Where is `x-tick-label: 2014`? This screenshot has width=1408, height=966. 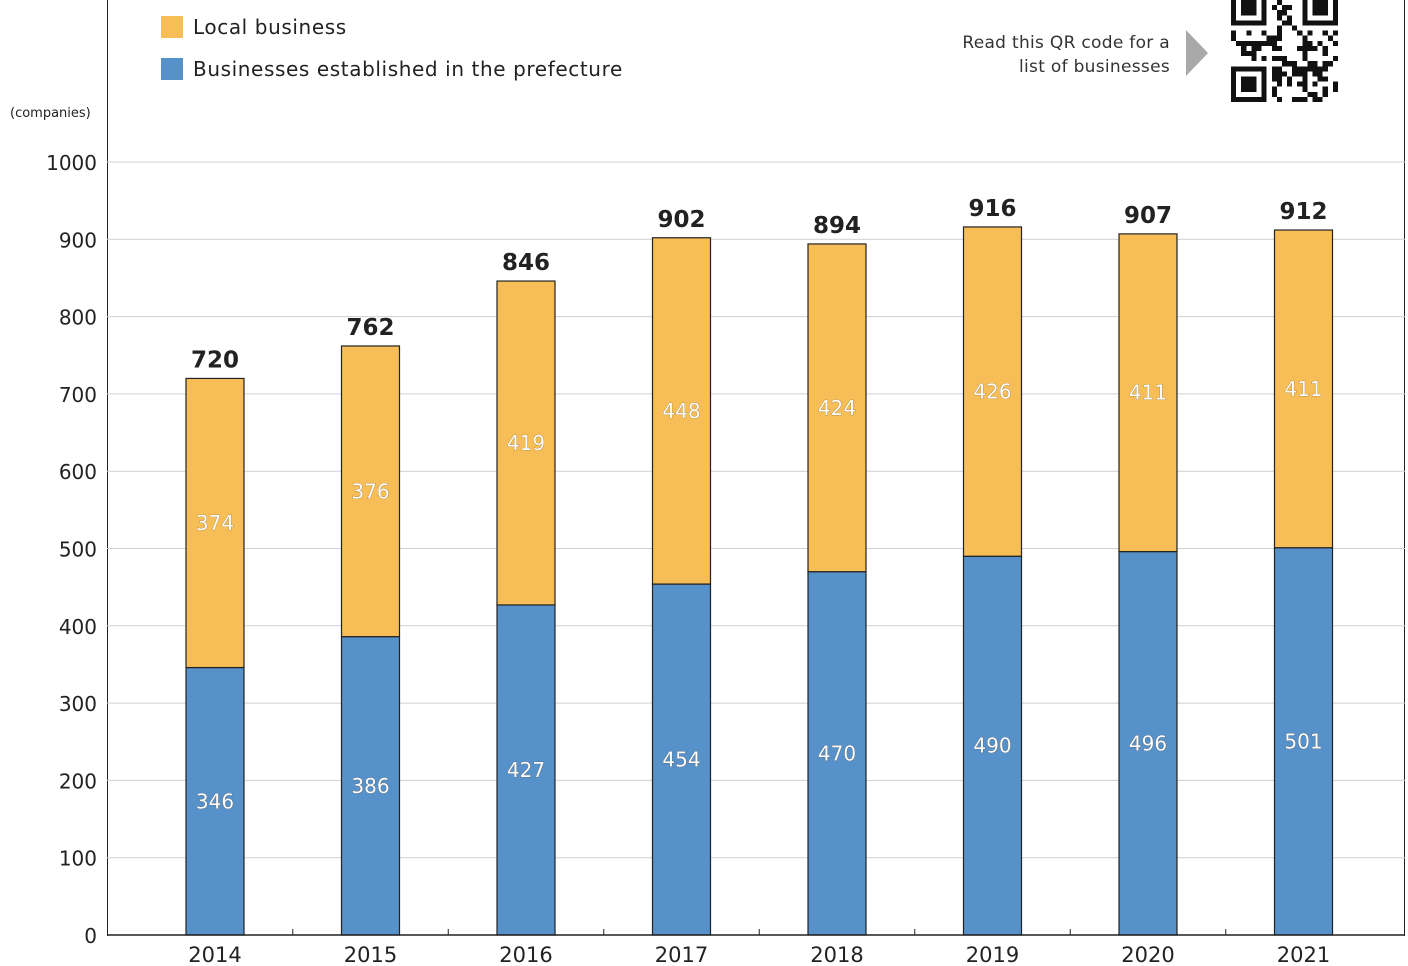
x-tick-label: 2014 is located at coordinates (214, 954).